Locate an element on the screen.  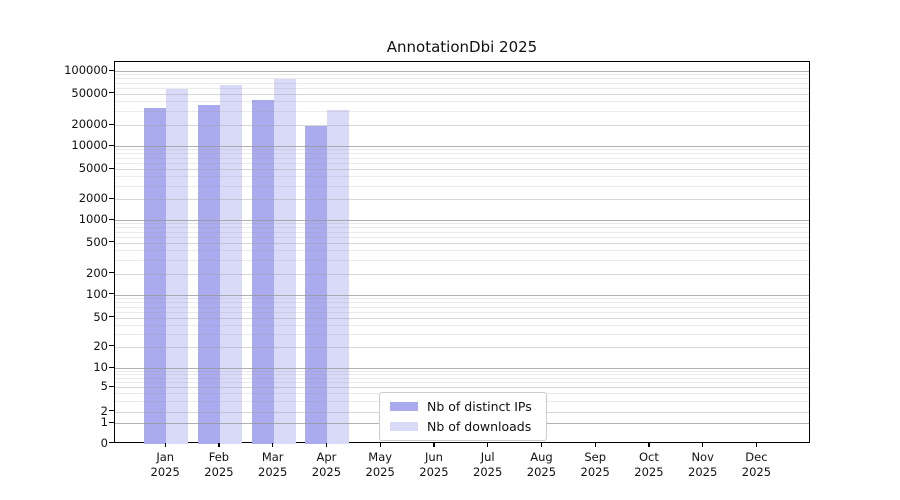
xtick-mark-oct is located at coordinates (649, 445).